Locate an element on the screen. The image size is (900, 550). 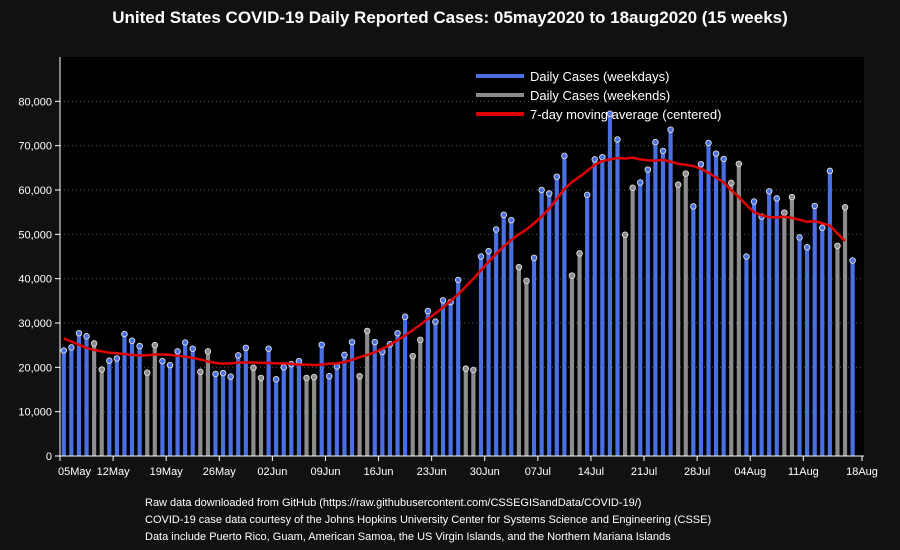
y-tick-label: 70,000 is located at coordinates (35, 147).